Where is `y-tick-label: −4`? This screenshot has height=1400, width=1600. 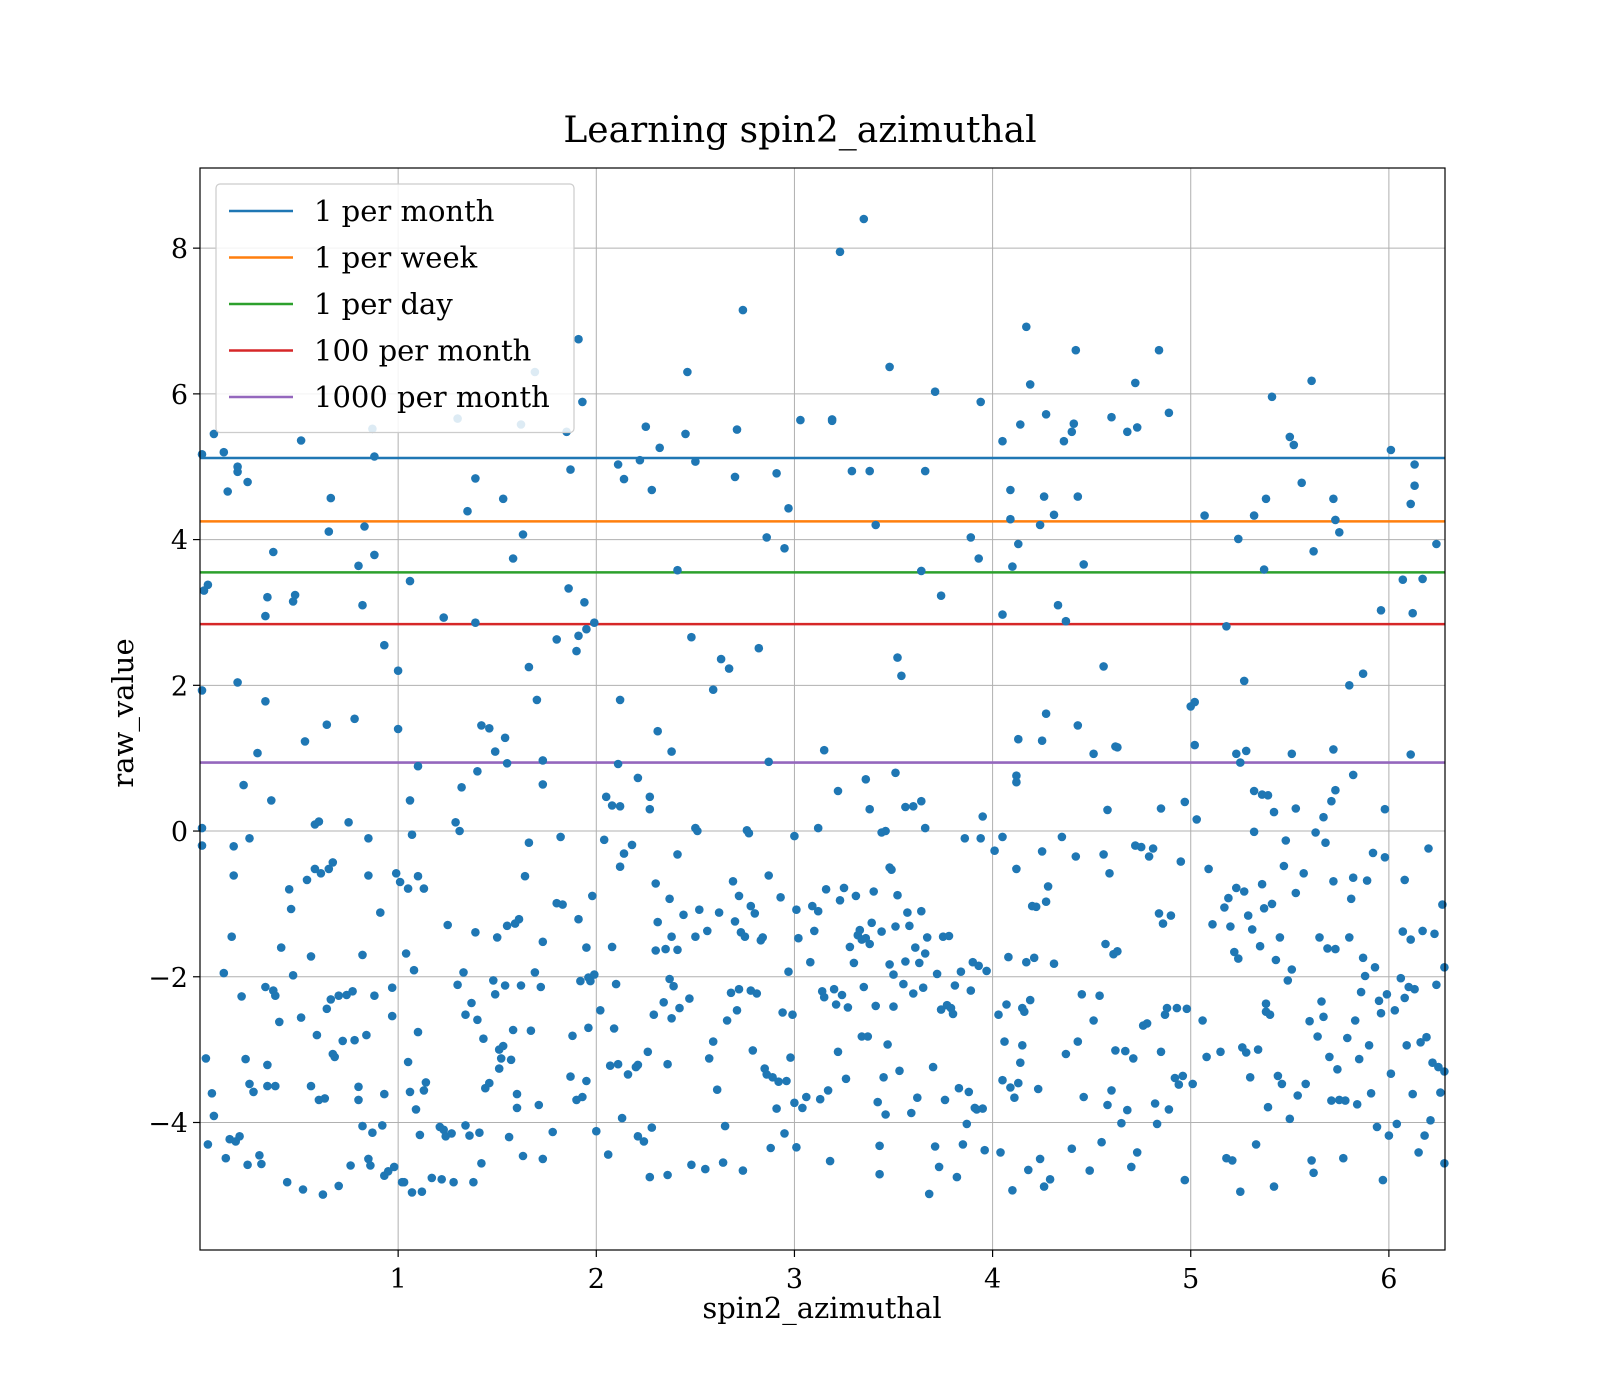
y-tick-label: −4 is located at coordinates (168, 1123).